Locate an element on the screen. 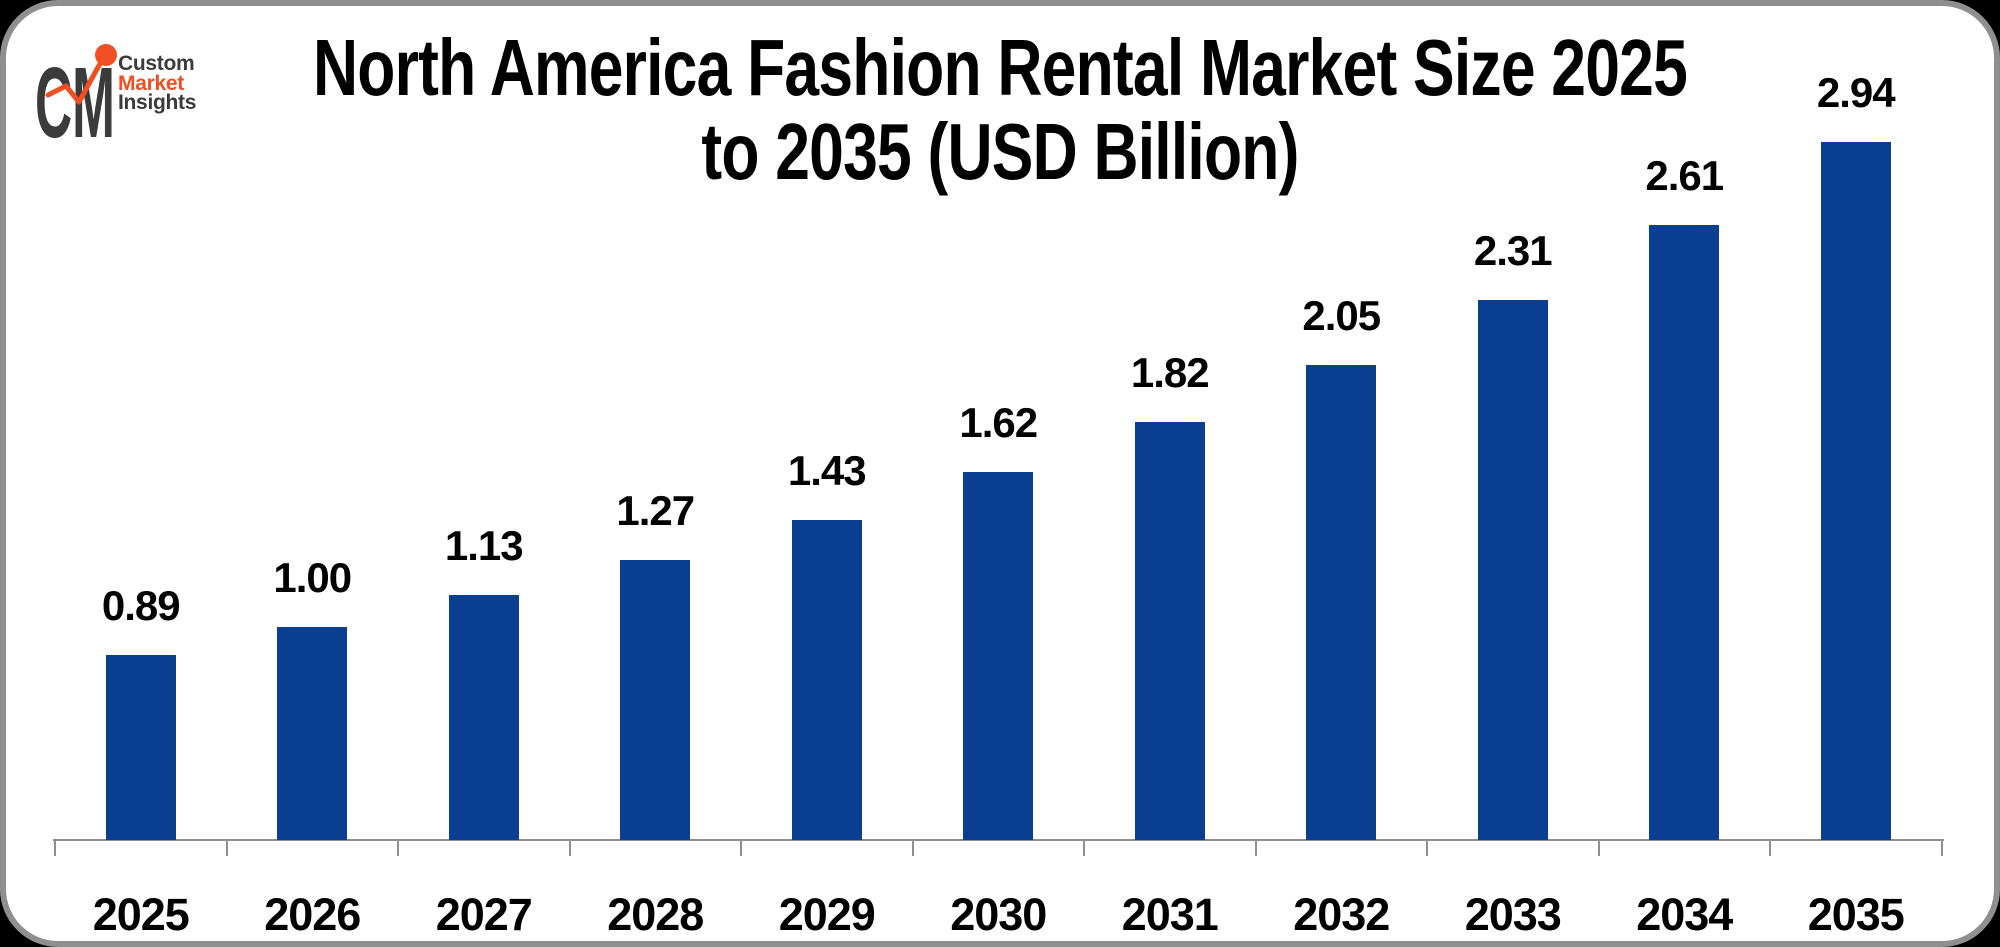 The width and height of the screenshot is (2000, 947). cmi-monogram-icon: CM is located at coordinates (76, 101).